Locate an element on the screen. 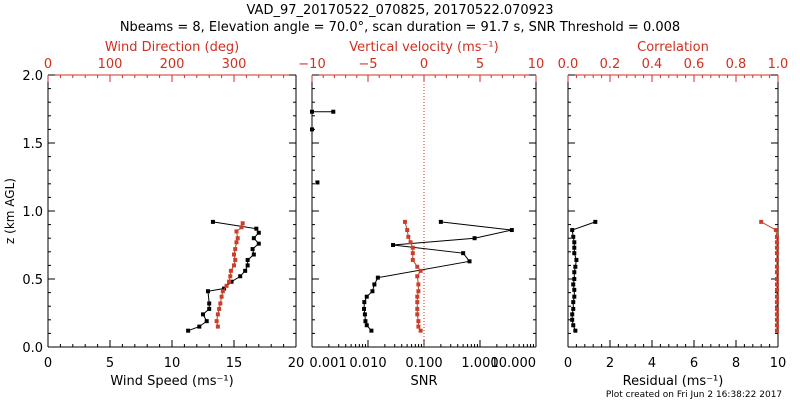 The image size is (800, 404). x-axis-label: Wind Speed (ms⁻¹) is located at coordinates (171, 381).